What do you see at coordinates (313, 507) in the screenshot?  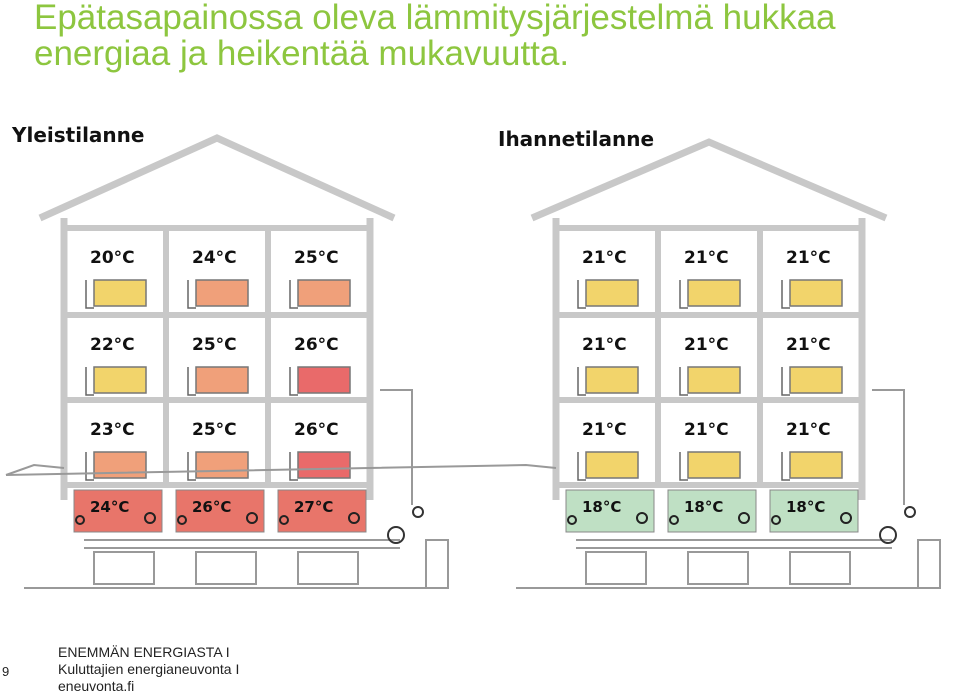 I see `basement-temperature: 27°C` at bounding box center [313, 507].